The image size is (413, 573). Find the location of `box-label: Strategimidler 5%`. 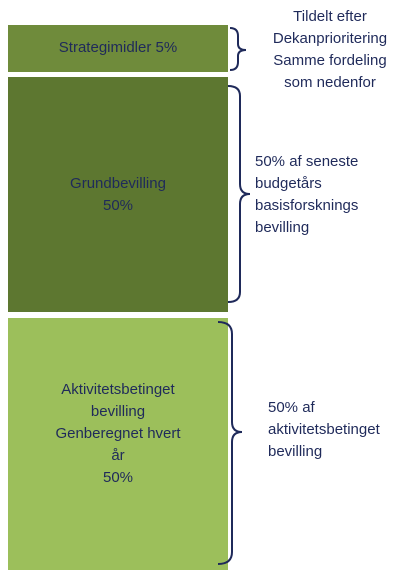

box-label: Strategimidler 5% is located at coordinates (118, 47).